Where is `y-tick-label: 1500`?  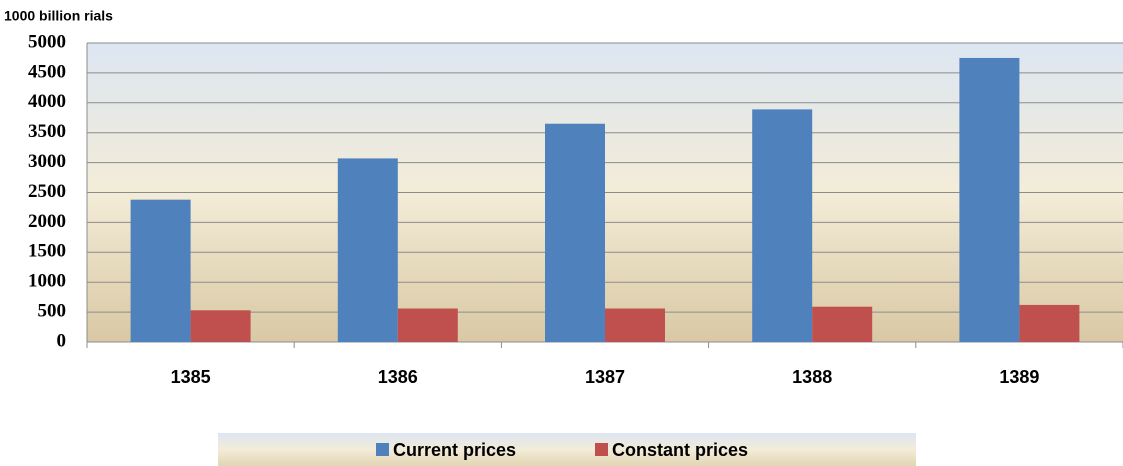
y-tick-label: 1500 is located at coordinates (47, 251).